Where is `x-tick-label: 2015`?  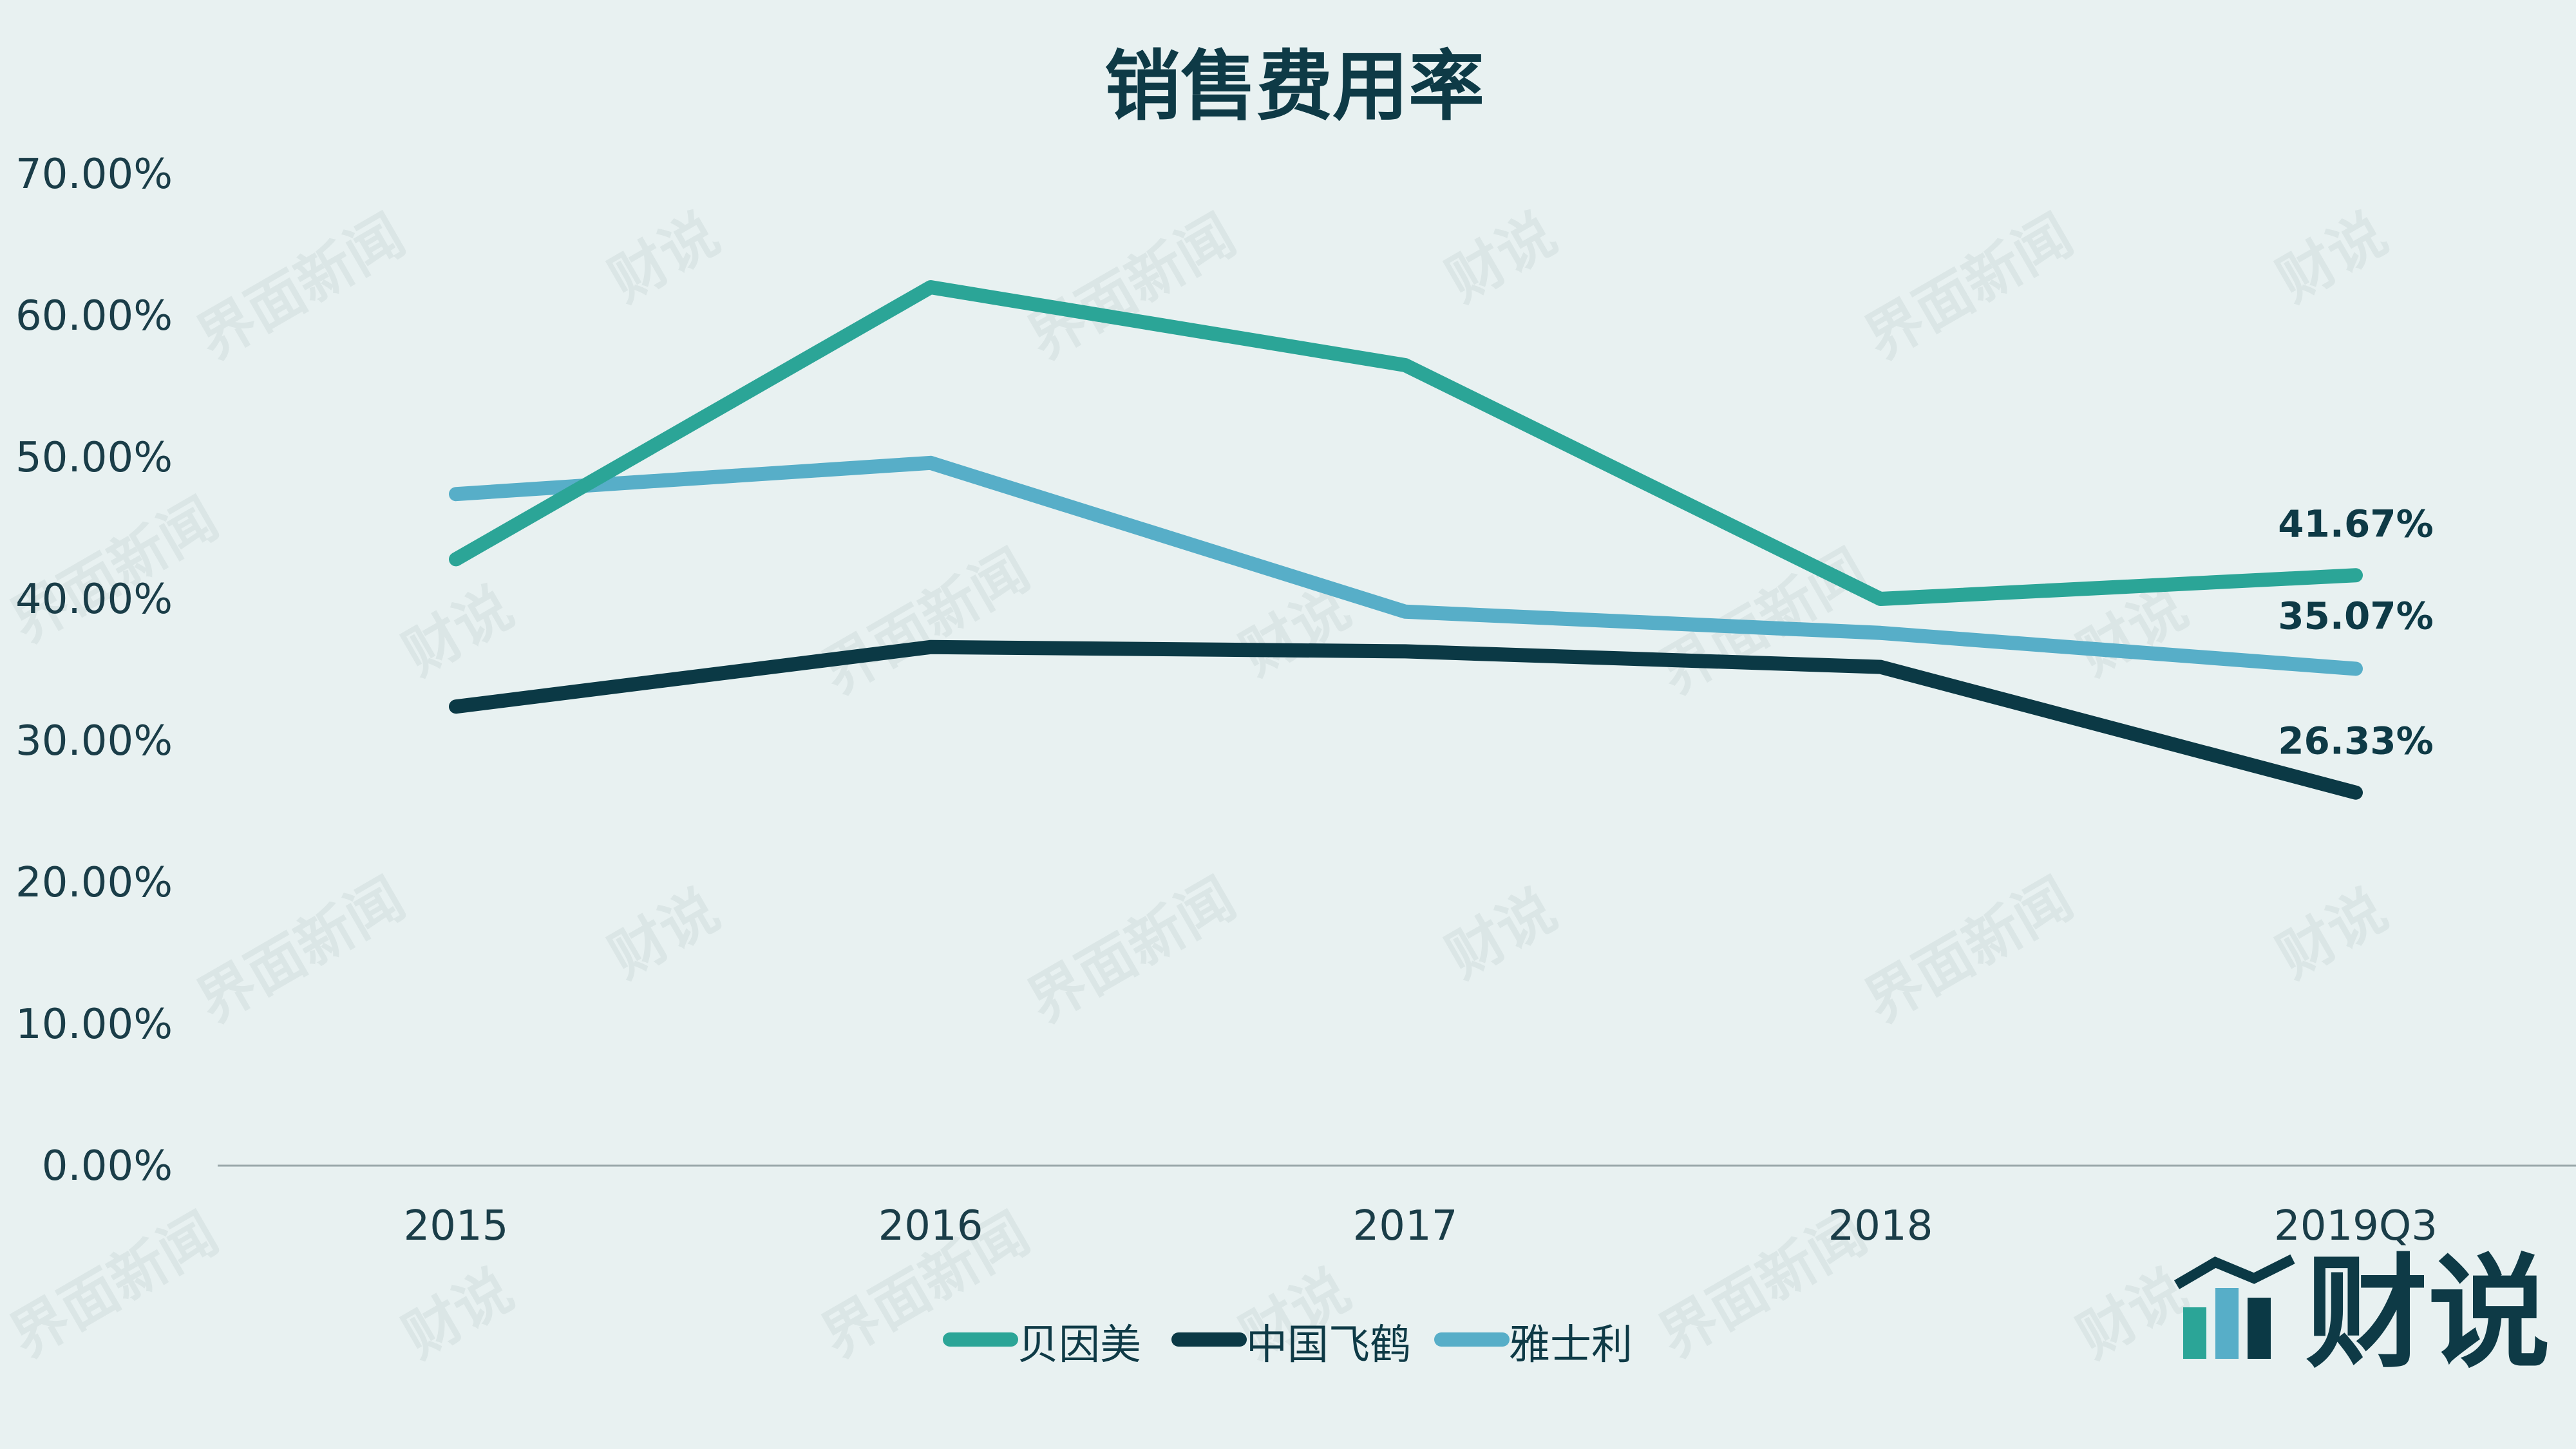 x-tick-label: 2015 is located at coordinates (457, 1226).